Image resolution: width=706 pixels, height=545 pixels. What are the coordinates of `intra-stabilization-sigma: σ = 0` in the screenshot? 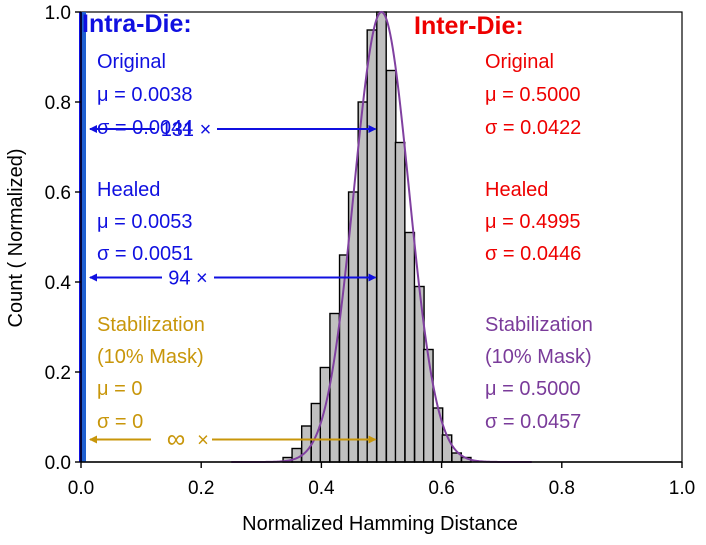 It's located at (120, 422).